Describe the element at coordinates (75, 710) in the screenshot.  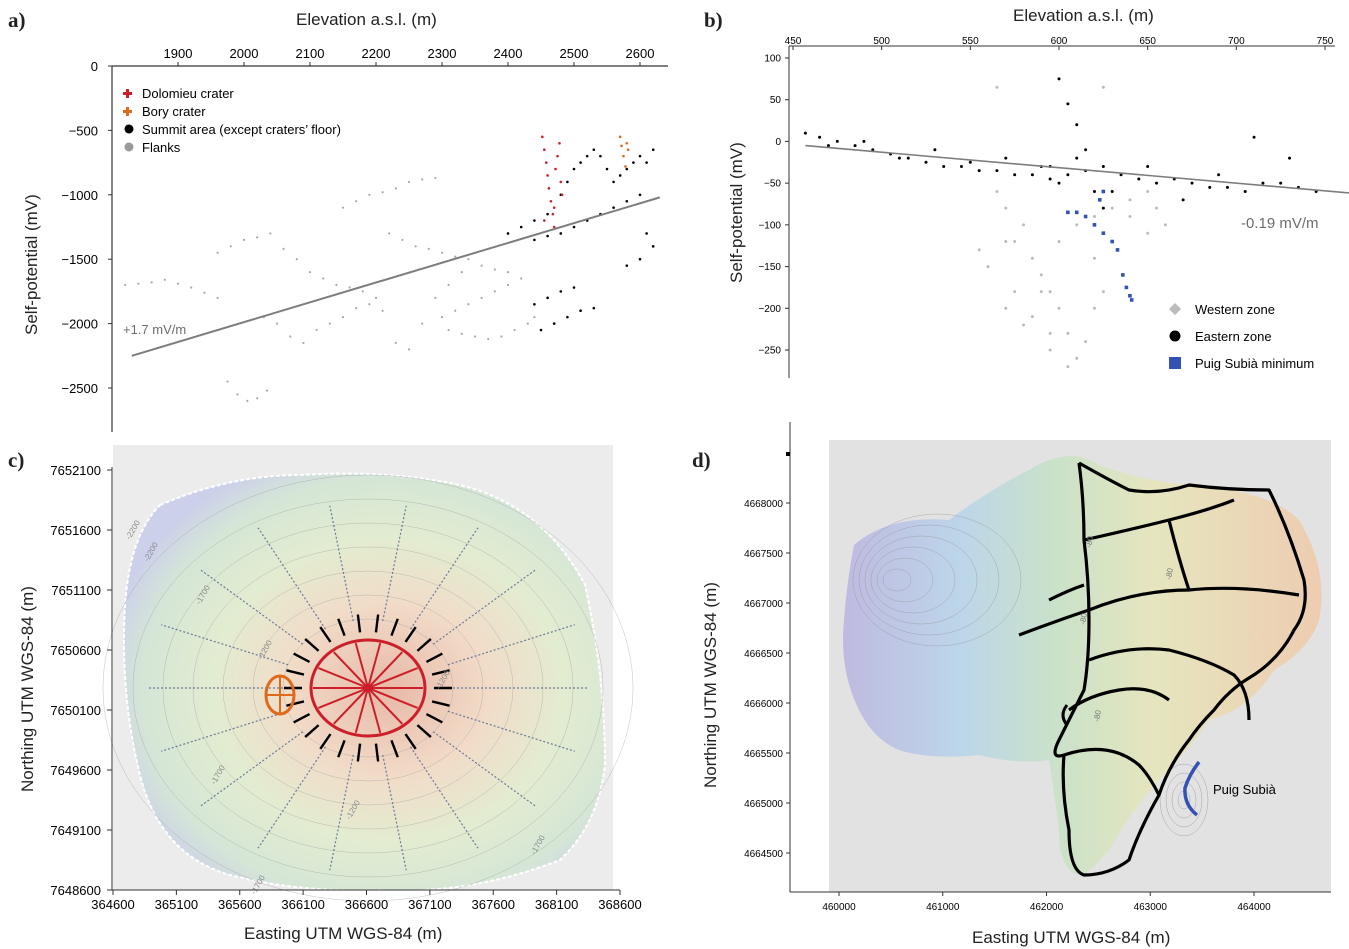
I see `panel-c-y-tick-label: 7650100` at that location.